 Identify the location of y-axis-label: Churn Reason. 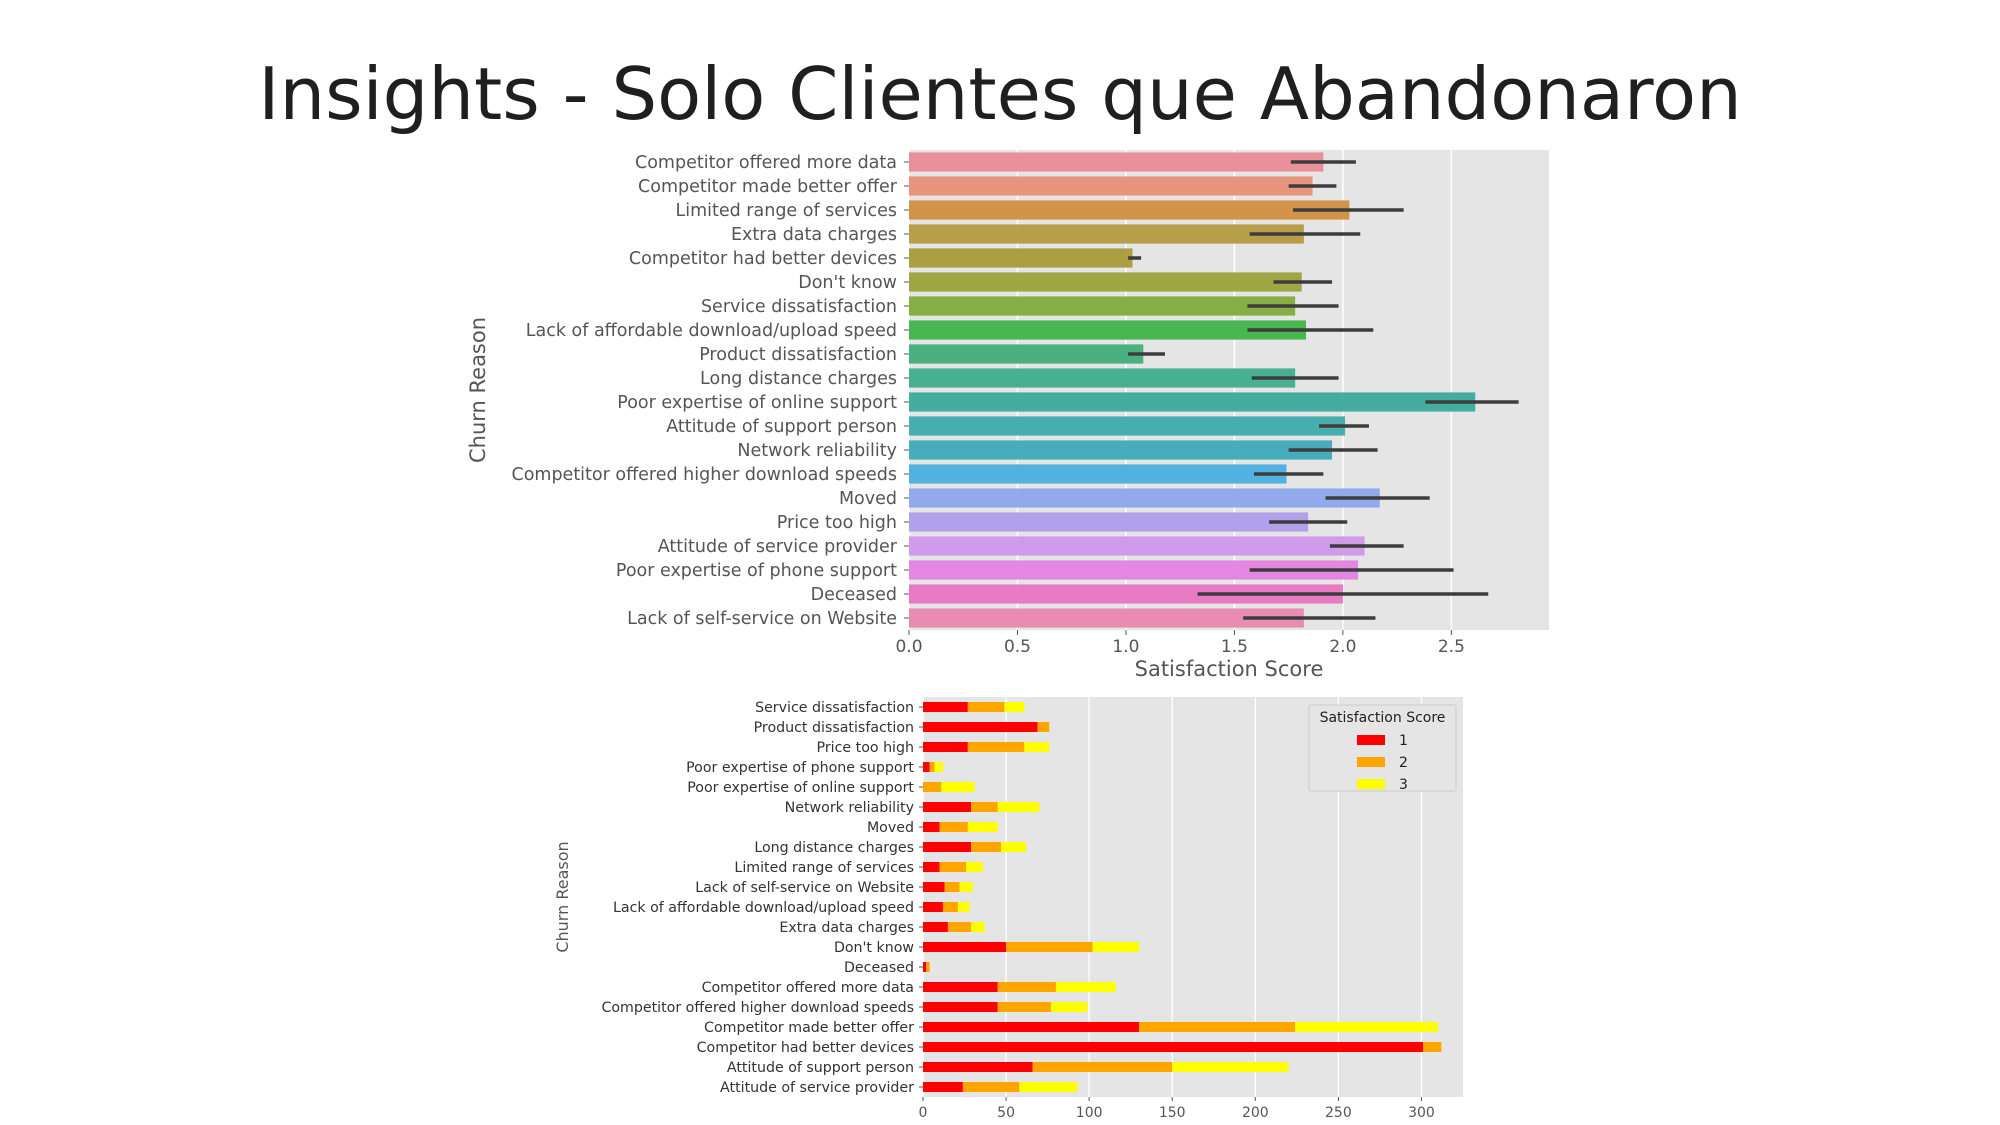
(478, 390).